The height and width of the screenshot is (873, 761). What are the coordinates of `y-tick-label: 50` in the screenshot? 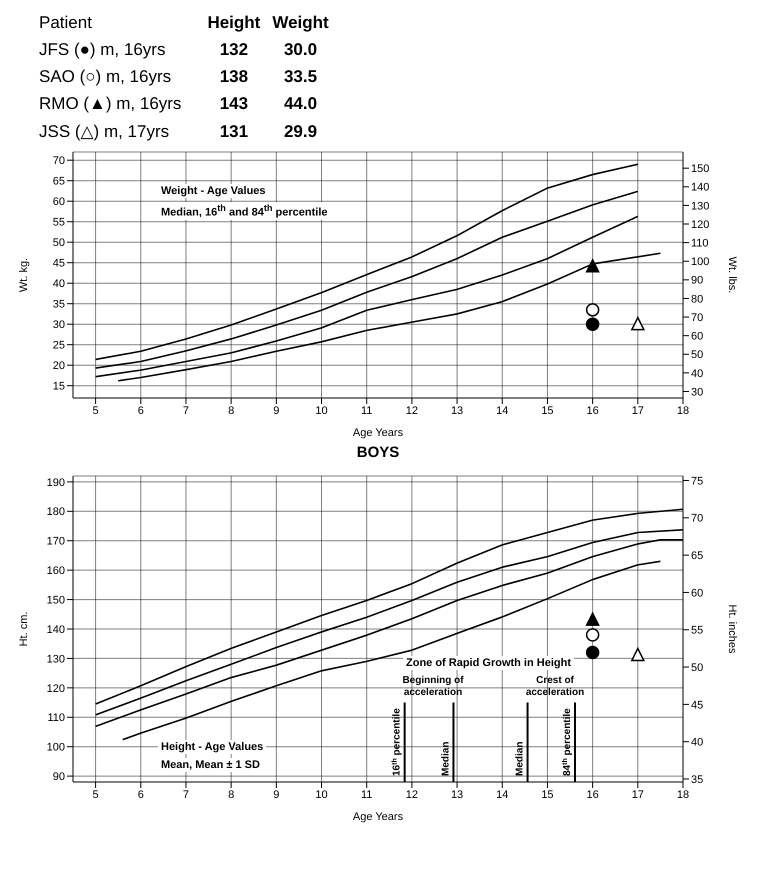 It's located at (58, 243).